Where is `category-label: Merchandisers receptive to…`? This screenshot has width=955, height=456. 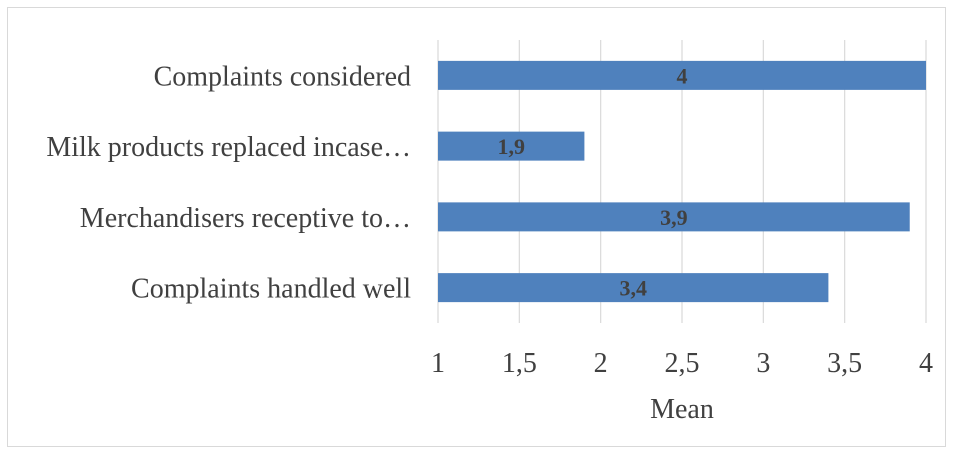 category-label: Merchandisers receptive to… is located at coordinates (245, 218).